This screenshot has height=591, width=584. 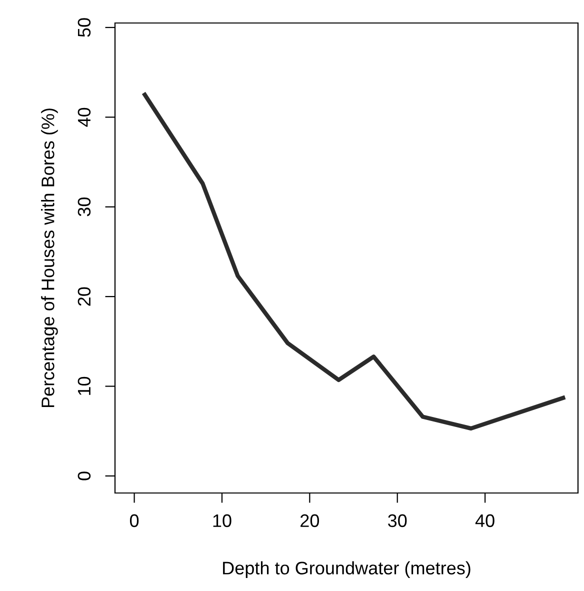 What do you see at coordinates (484, 521) in the screenshot?
I see `x-tick-label: 40` at bounding box center [484, 521].